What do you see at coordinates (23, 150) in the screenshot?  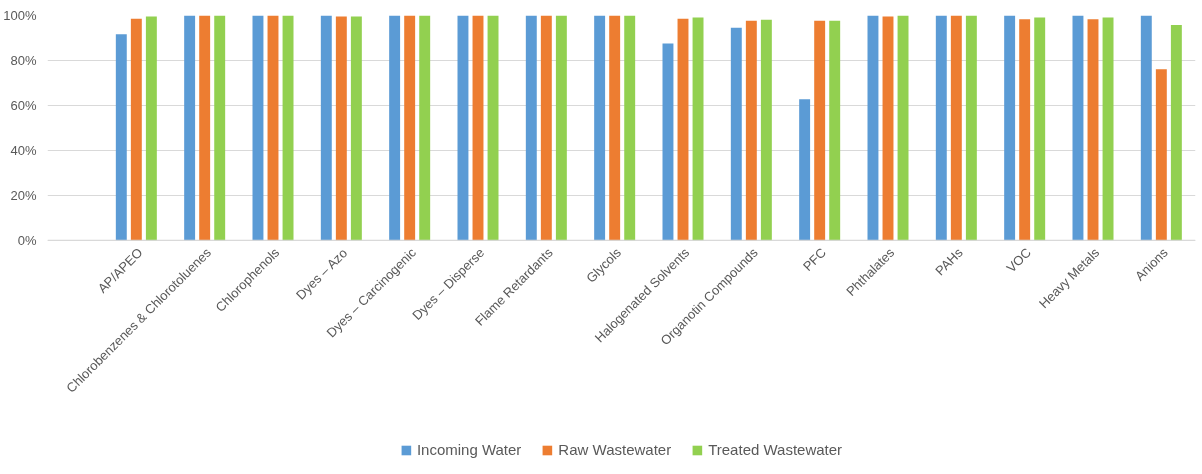 I see `y-tick-label: 40%` at bounding box center [23, 150].